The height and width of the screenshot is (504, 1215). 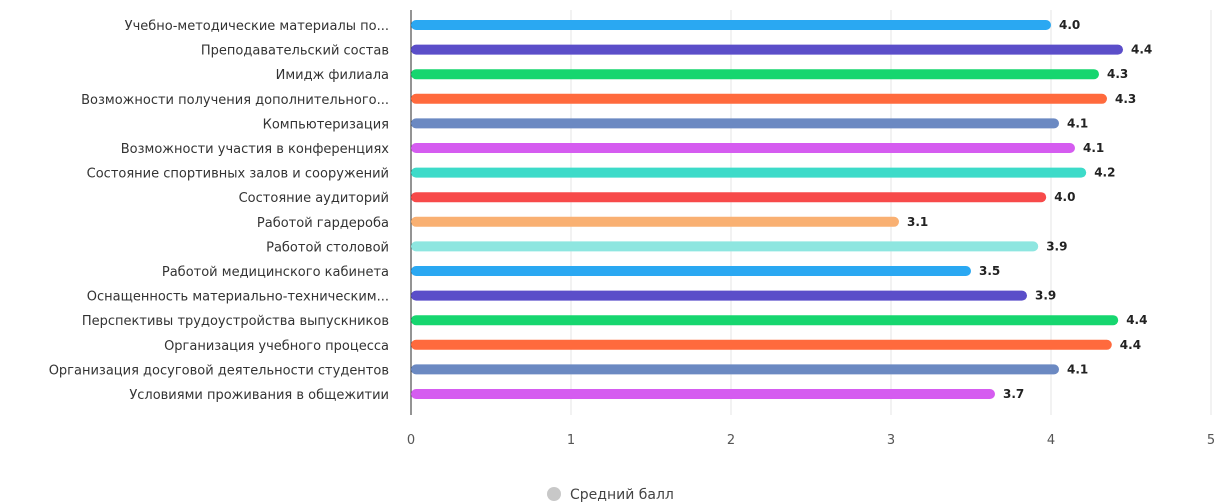 What do you see at coordinates (295, 51) in the screenshot?
I see `category-label: Преподавательский состав` at bounding box center [295, 51].